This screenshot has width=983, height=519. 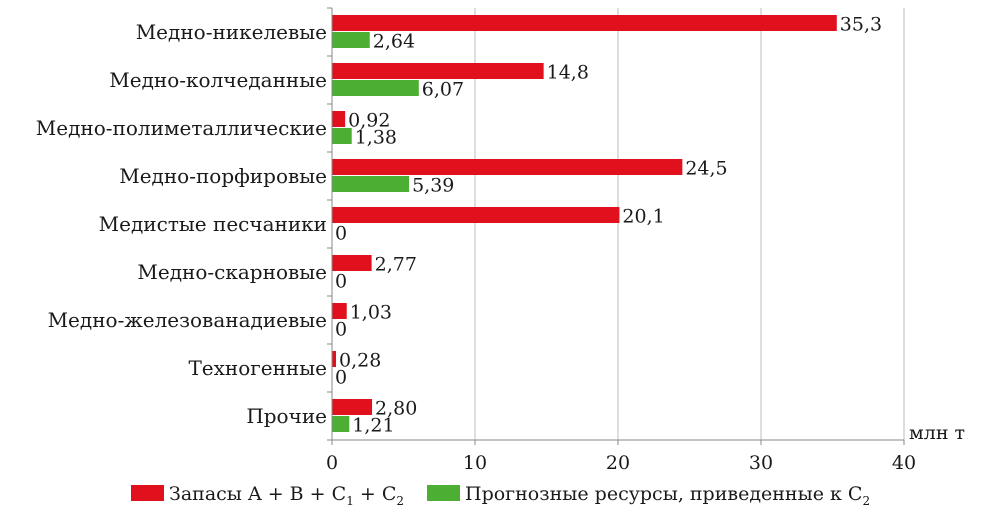 I want to click on category-label: Медно-скарновые, so click(x=232, y=272).